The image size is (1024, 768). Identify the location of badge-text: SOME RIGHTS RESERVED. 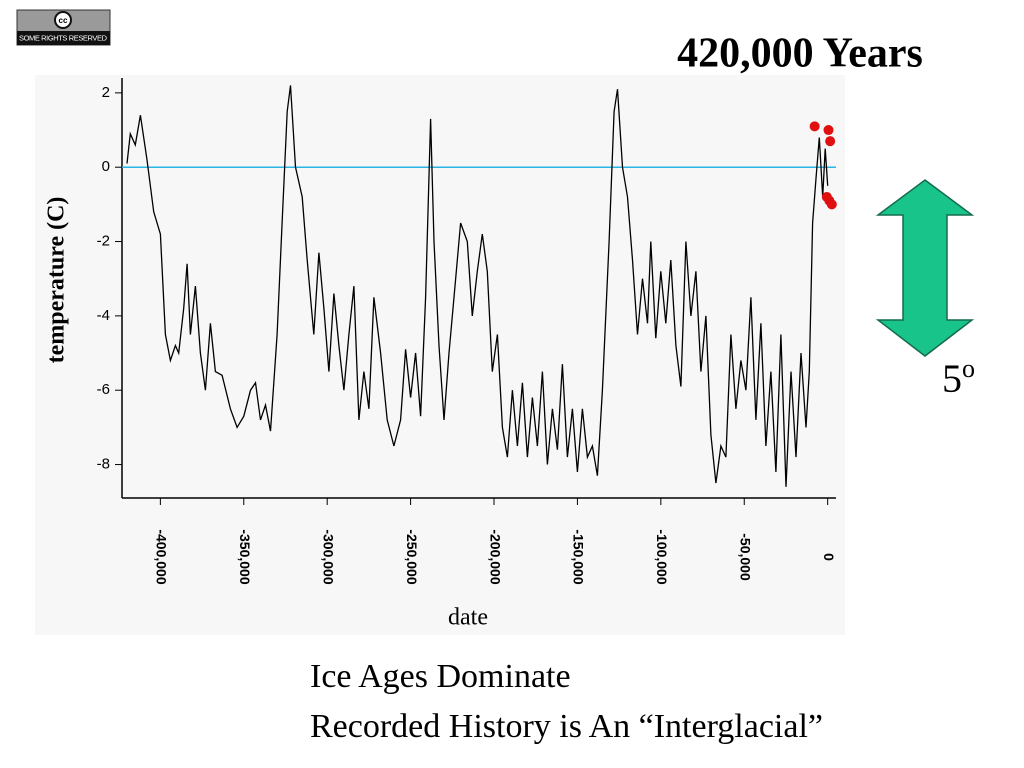
(63, 37).